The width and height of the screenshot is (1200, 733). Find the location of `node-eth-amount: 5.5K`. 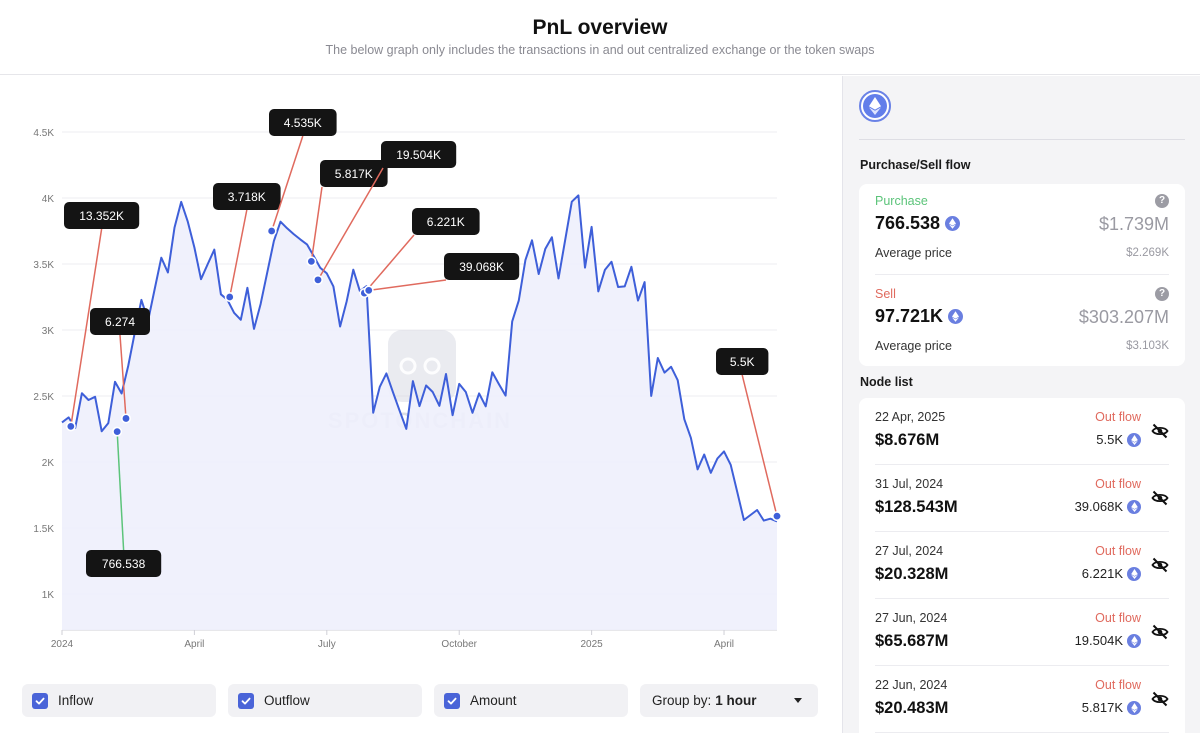

node-eth-amount: 5.5K is located at coordinates (1118, 439).